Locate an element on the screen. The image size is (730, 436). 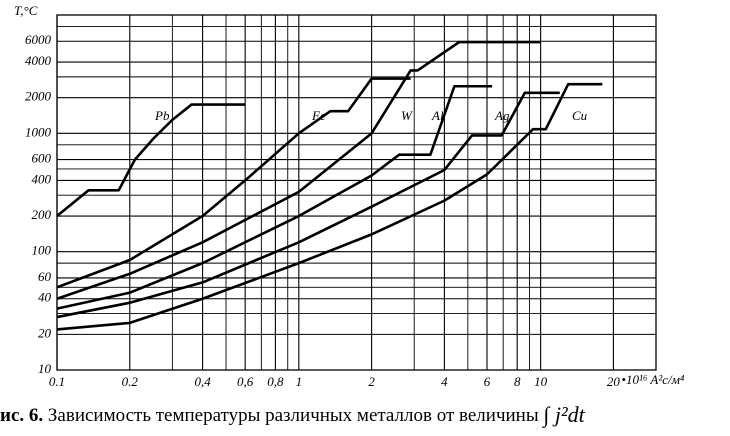
x-tick-label: 0.2 is located at coordinates (130, 381).